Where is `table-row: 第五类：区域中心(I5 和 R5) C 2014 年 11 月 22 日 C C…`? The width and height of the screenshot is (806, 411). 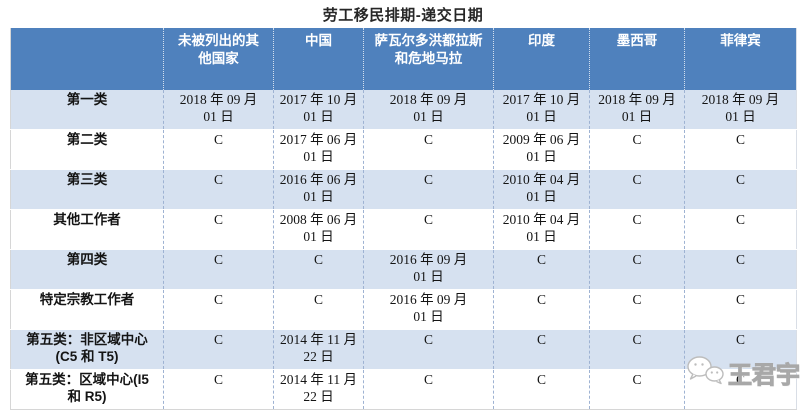 table-row: 第五类：区域中心(I5 和 R5) C 2014 年 11 月 22 日 C C… is located at coordinates (403, 389).